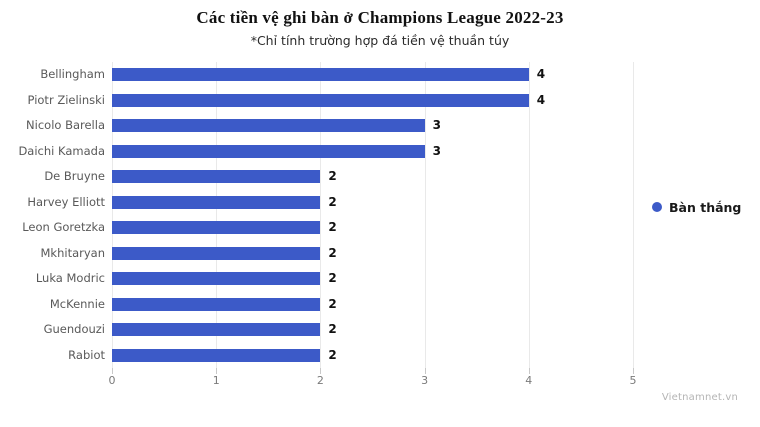  What do you see at coordinates (657, 207) in the screenshot?
I see `legend-marker-icon` at bounding box center [657, 207].